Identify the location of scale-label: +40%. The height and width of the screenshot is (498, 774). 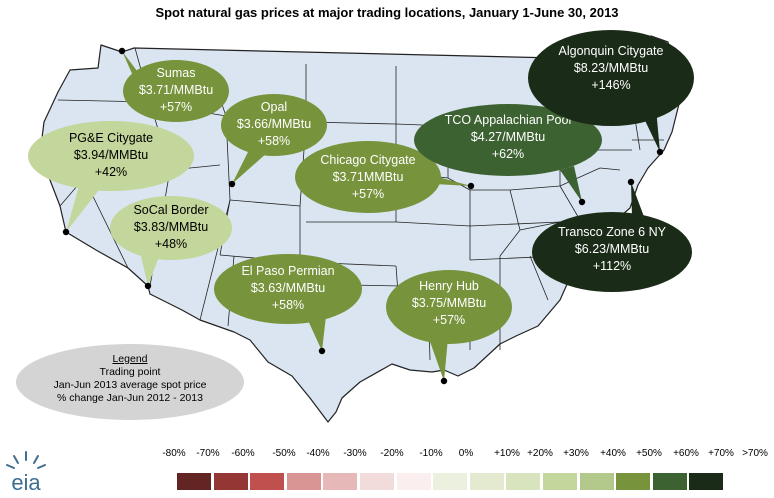
(613, 453).